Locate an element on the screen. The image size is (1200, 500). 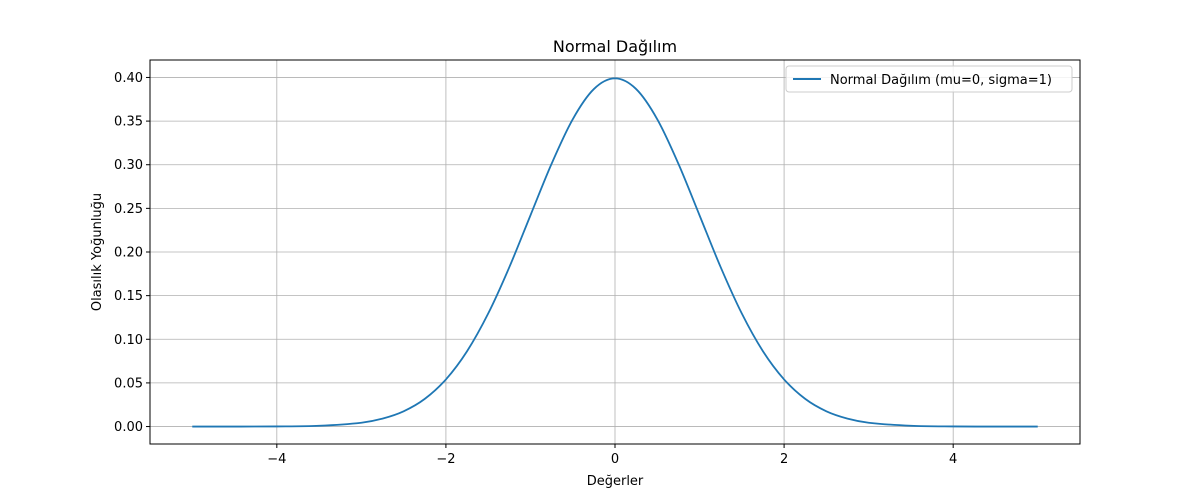
legend-box is located at coordinates (929, 79).